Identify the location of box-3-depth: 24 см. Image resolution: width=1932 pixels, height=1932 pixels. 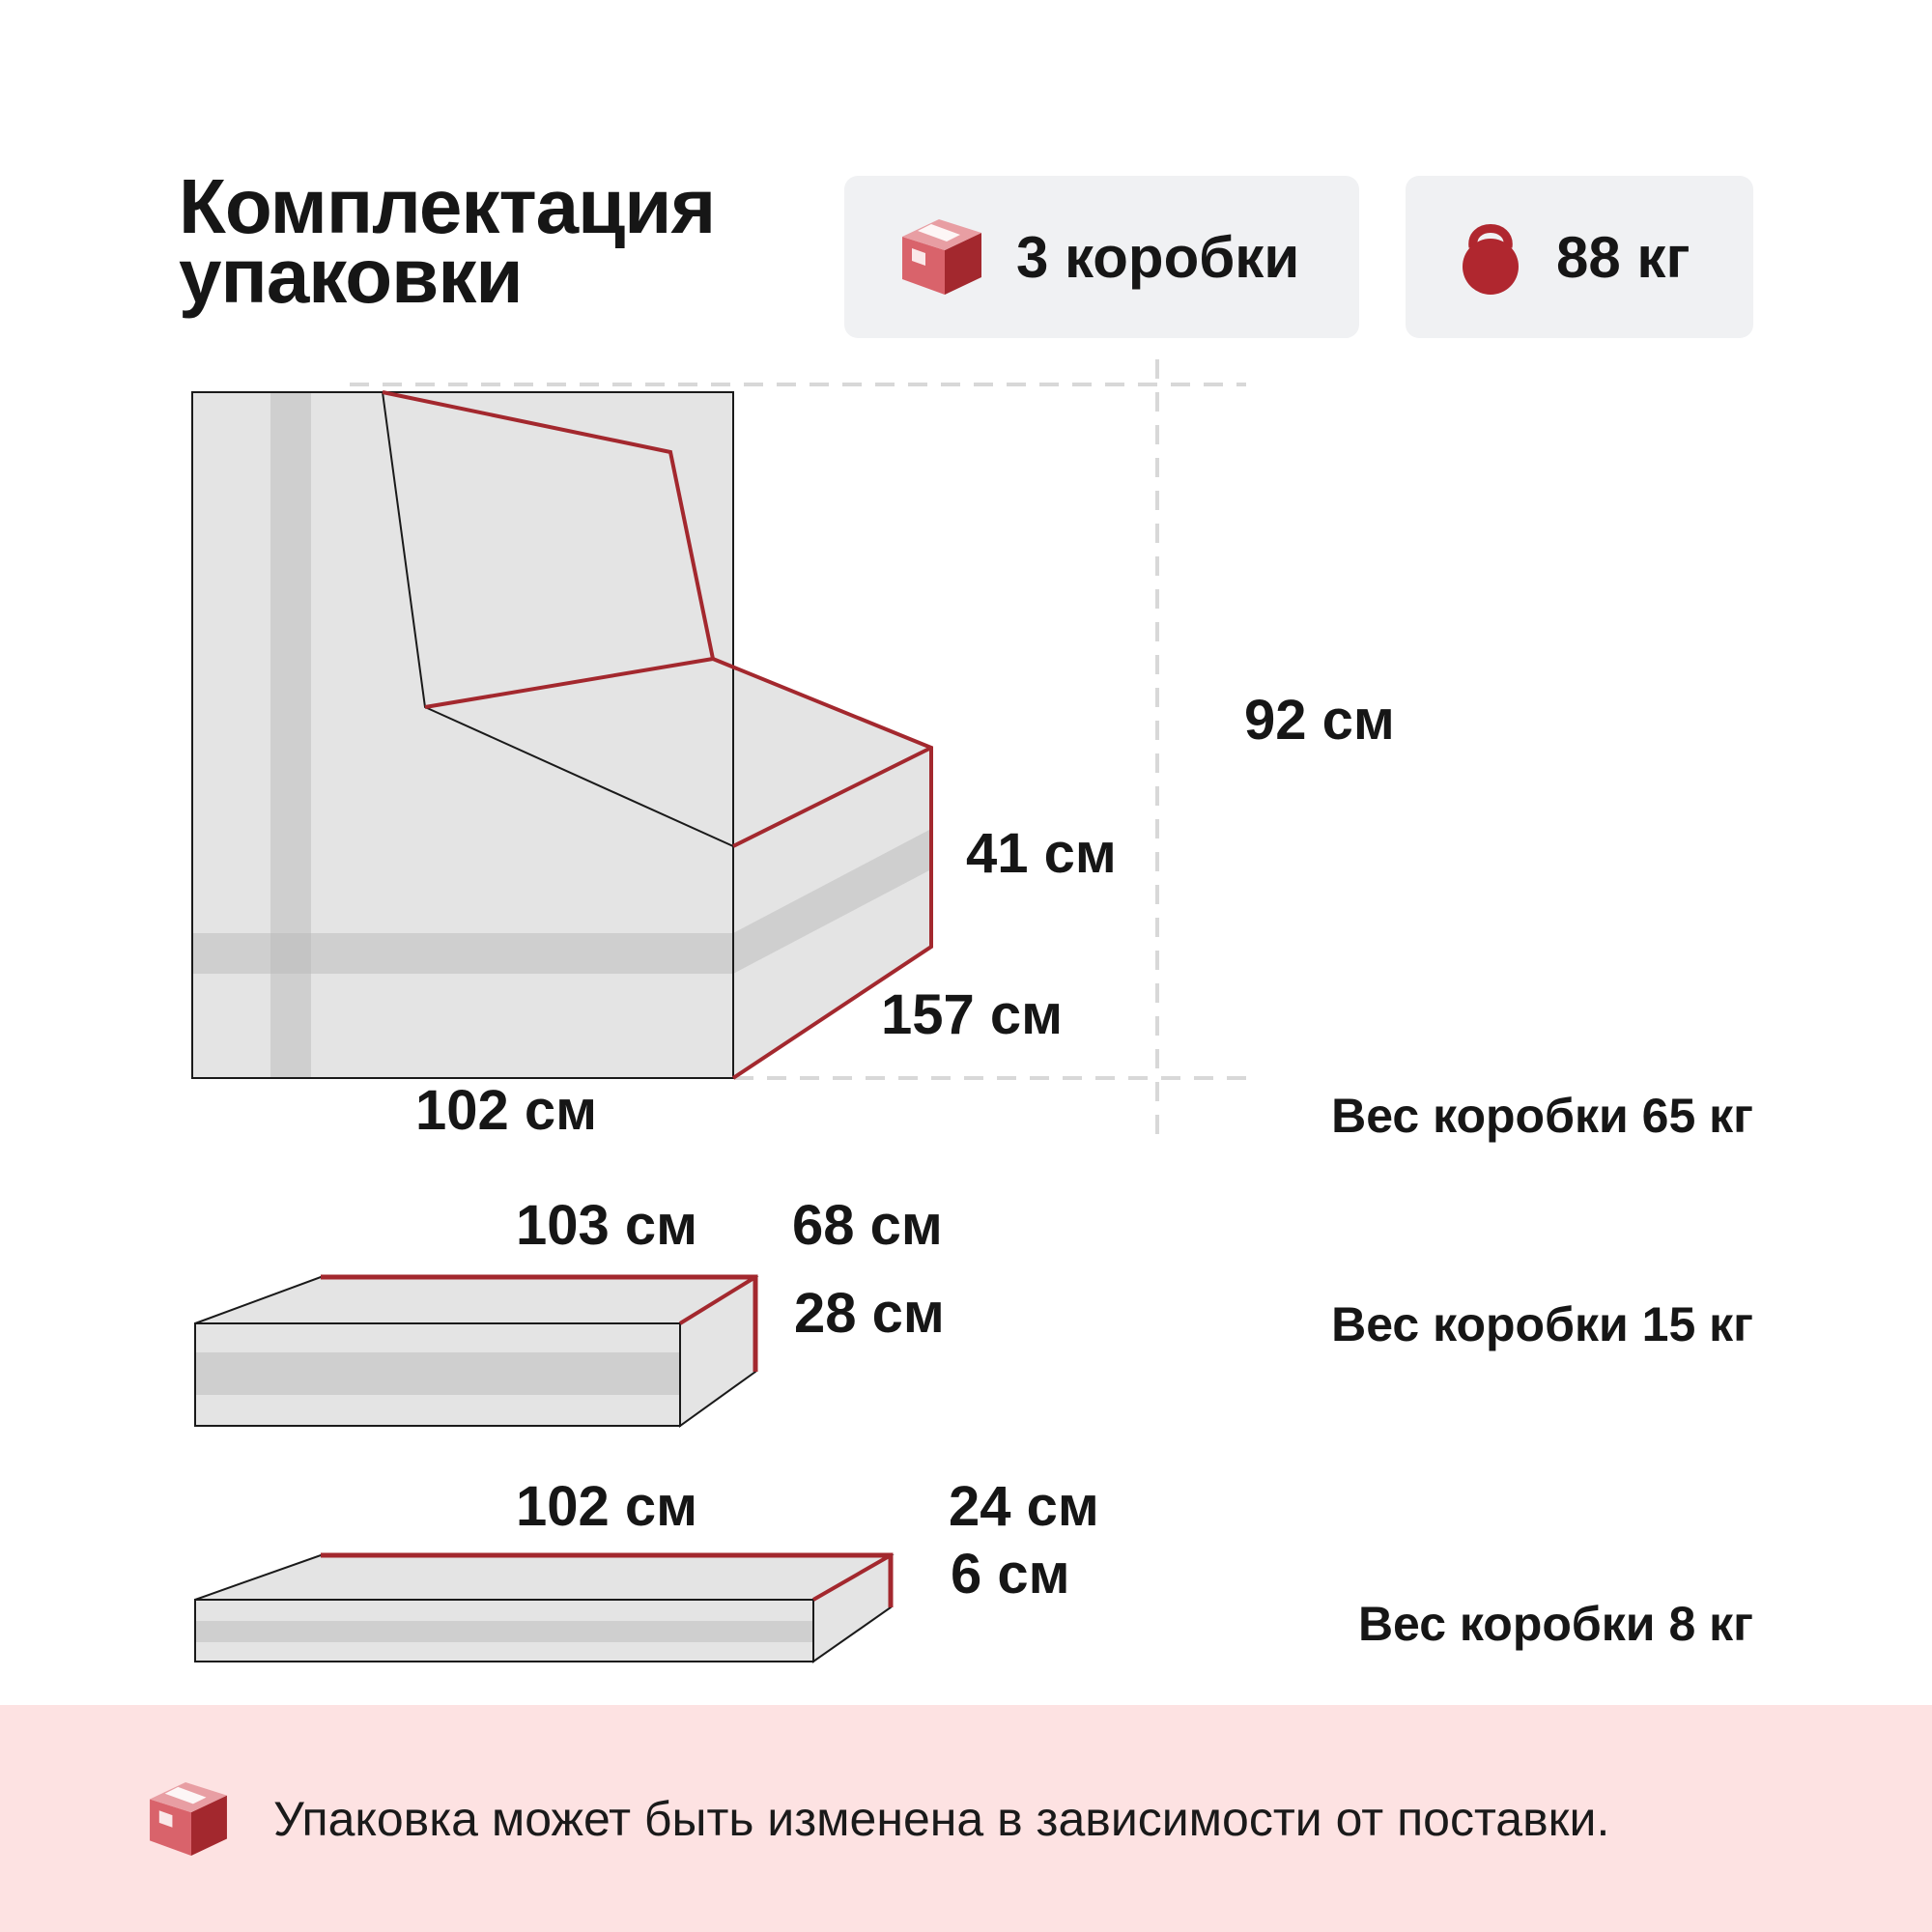
(1024, 1506).